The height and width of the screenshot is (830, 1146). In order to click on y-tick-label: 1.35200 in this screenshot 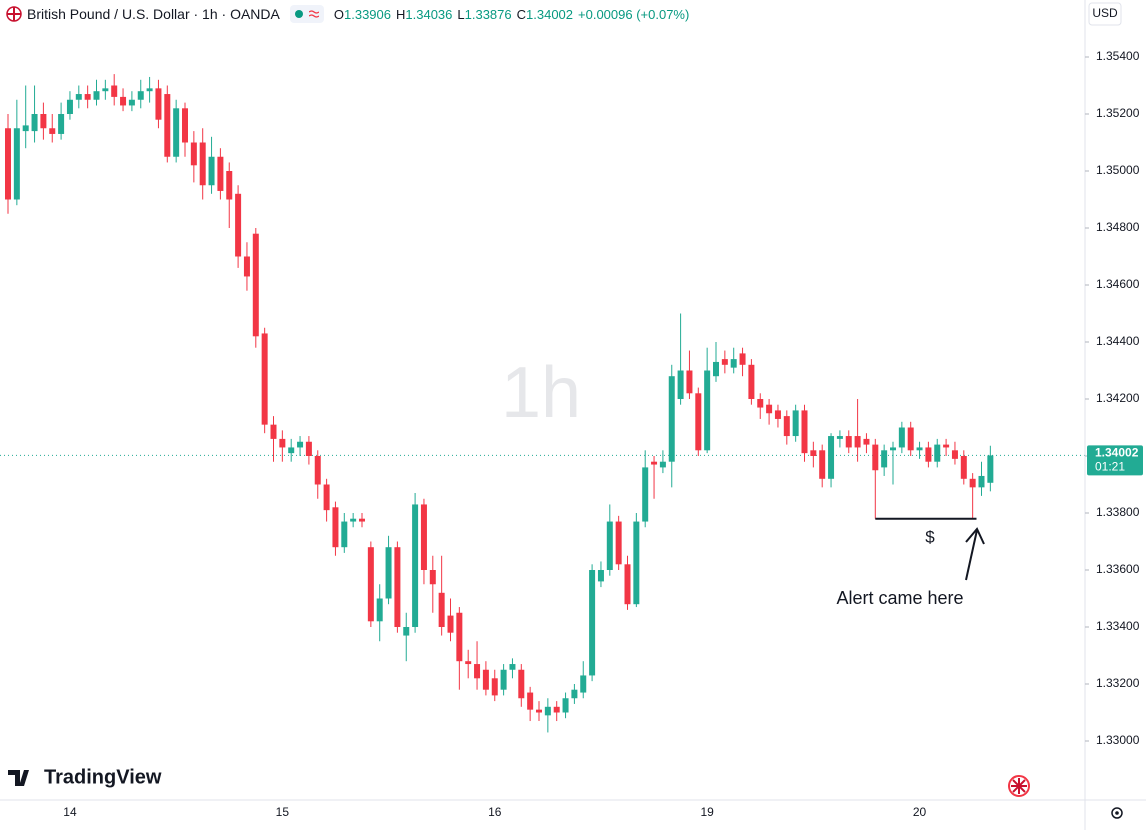, I will do `click(1118, 113)`.